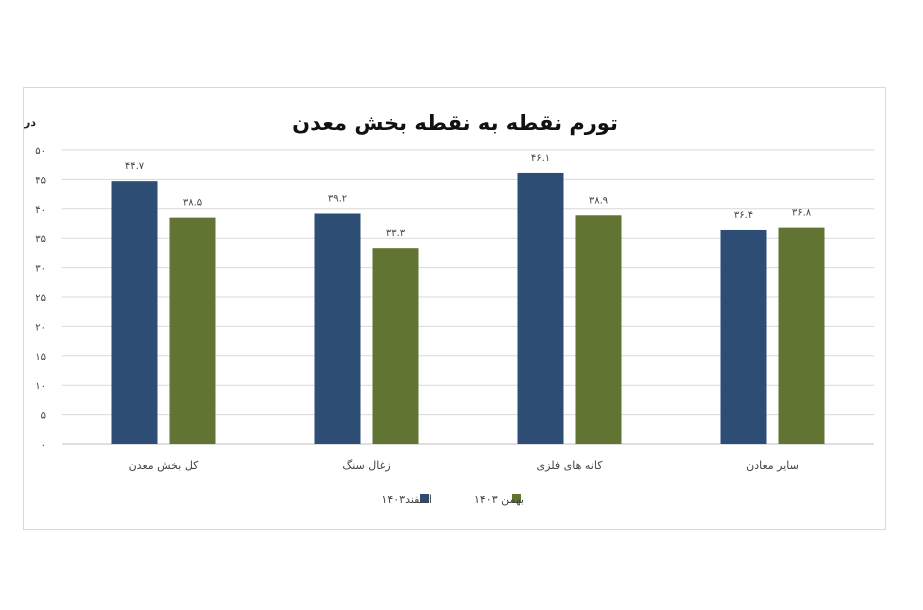 The width and height of the screenshot is (923, 610). Describe the element at coordinates (455, 123) in the screenshot. I see `chart-title: تورم نقطه به نقطه بخش معدن` at that location.